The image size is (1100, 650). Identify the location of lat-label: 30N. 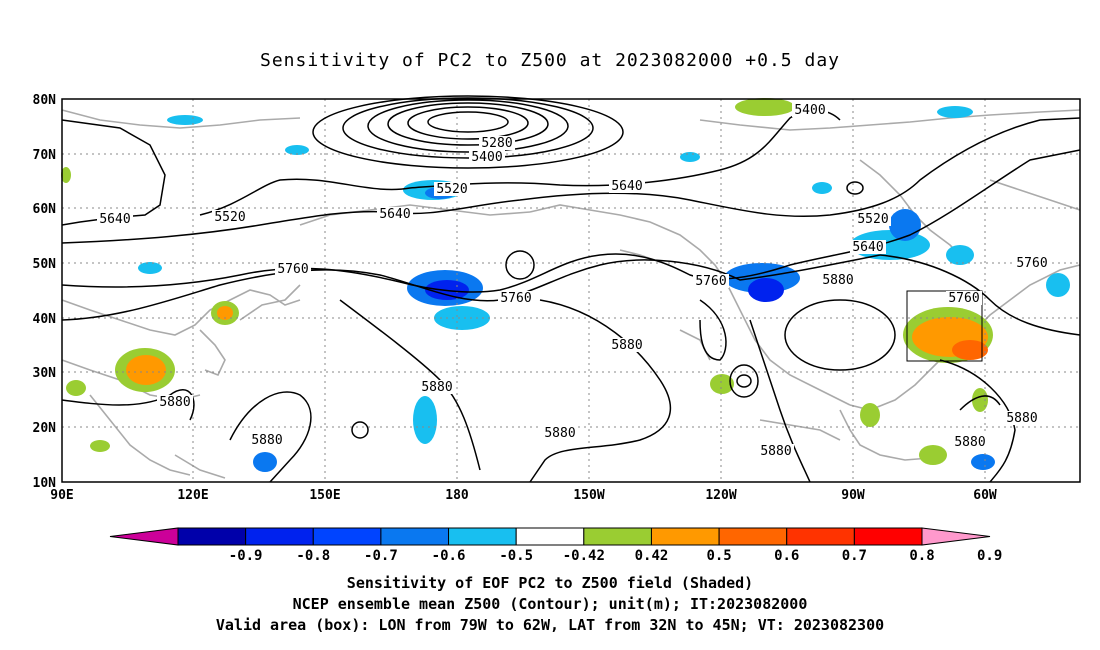
(45, 373).